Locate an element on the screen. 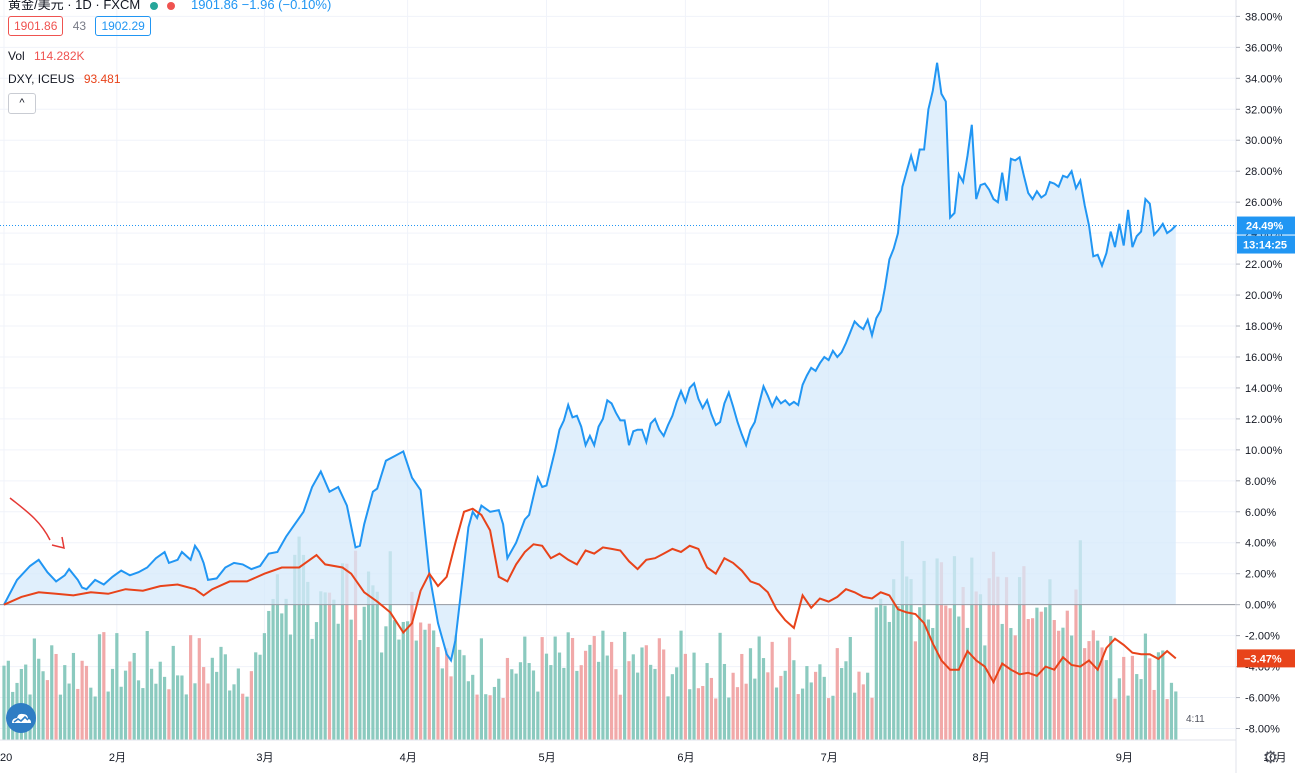  dxy-last-label: −3.47% is located at coordinates (1263, 659).